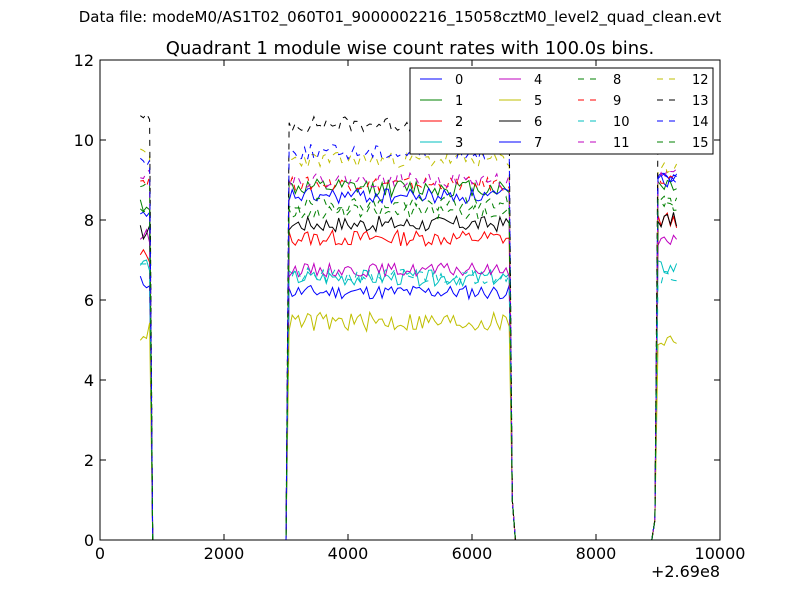 The width and height of the screenshot is (800, 604). I want to click on y-tick-label: 0, so click(89, 540).